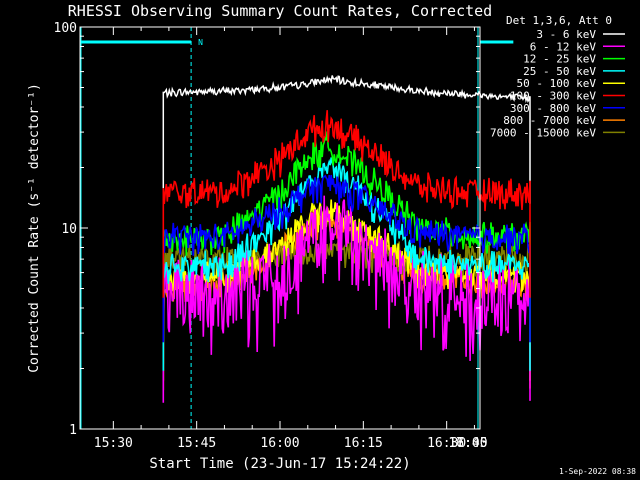 The height and width of the screenshot is (480, 640). I want to click on y-tick-label: 1, so click(73, 430).